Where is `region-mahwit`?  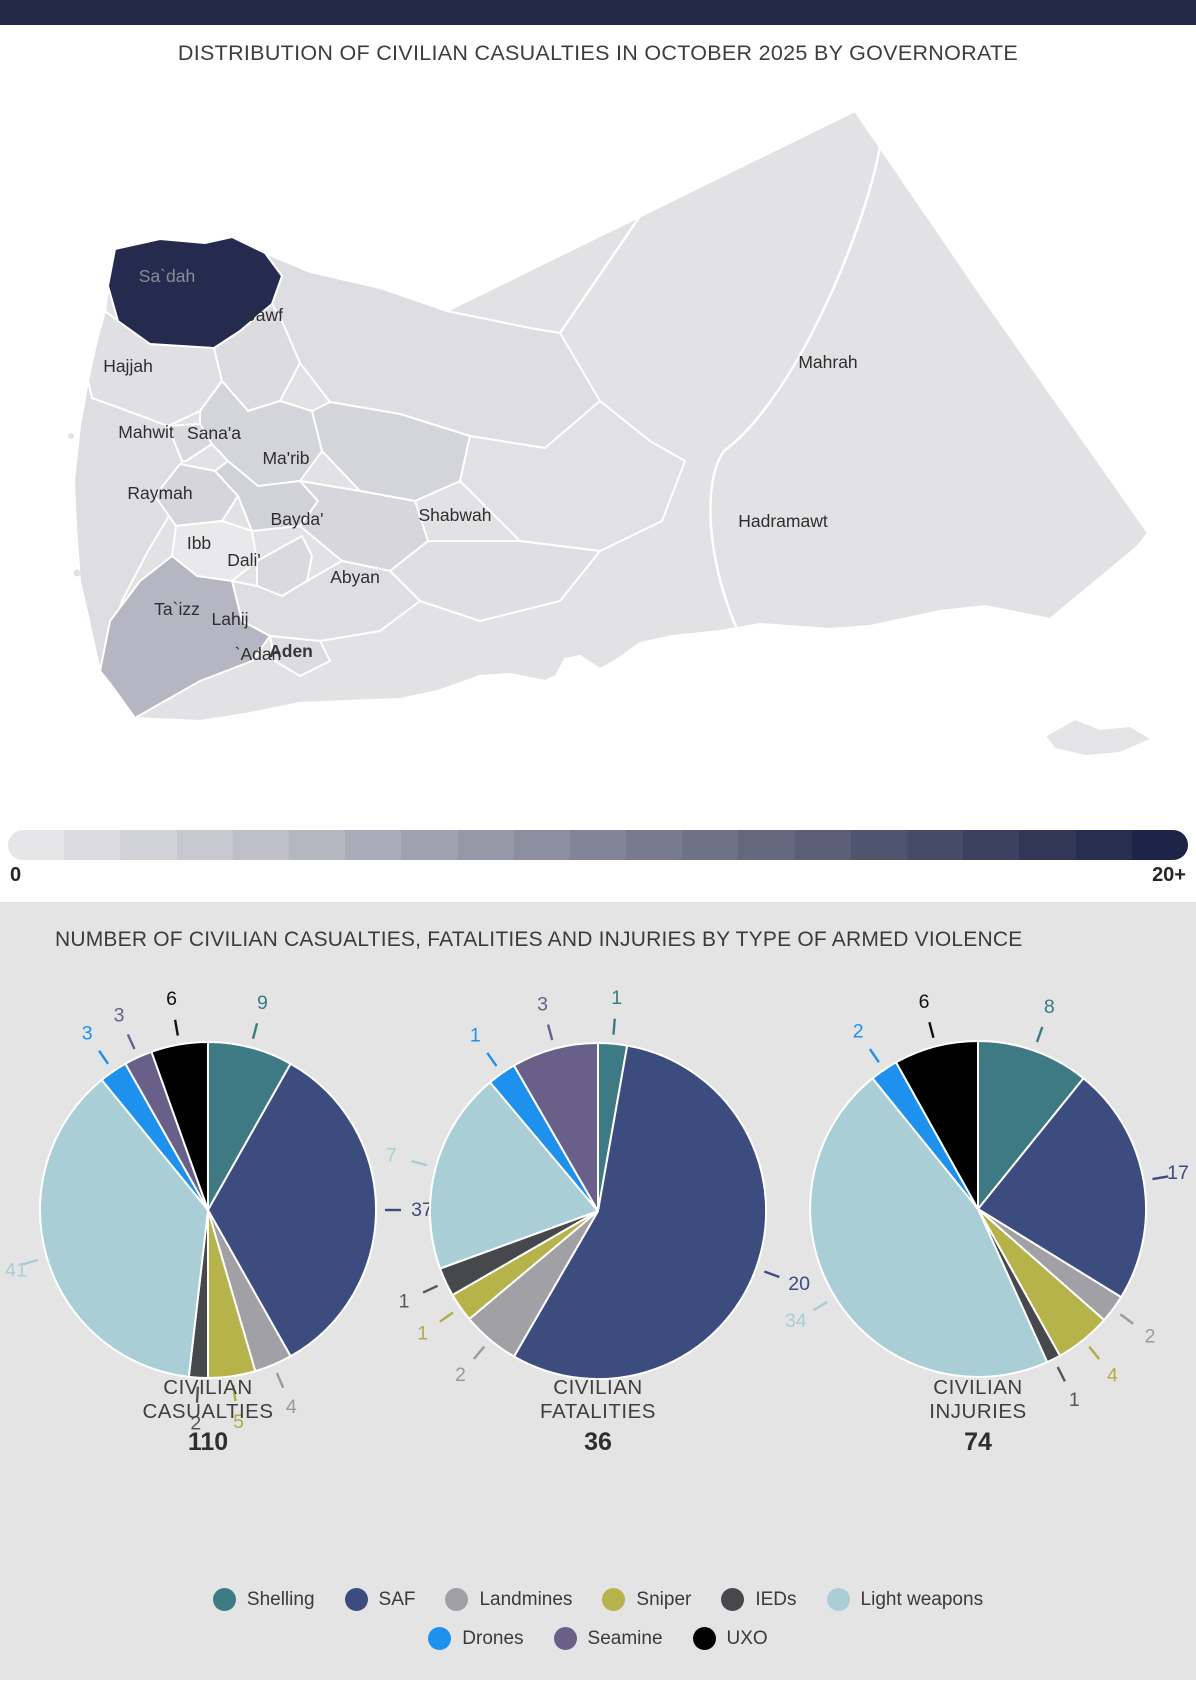
region-mahwit is located at coordinates (190, 442).